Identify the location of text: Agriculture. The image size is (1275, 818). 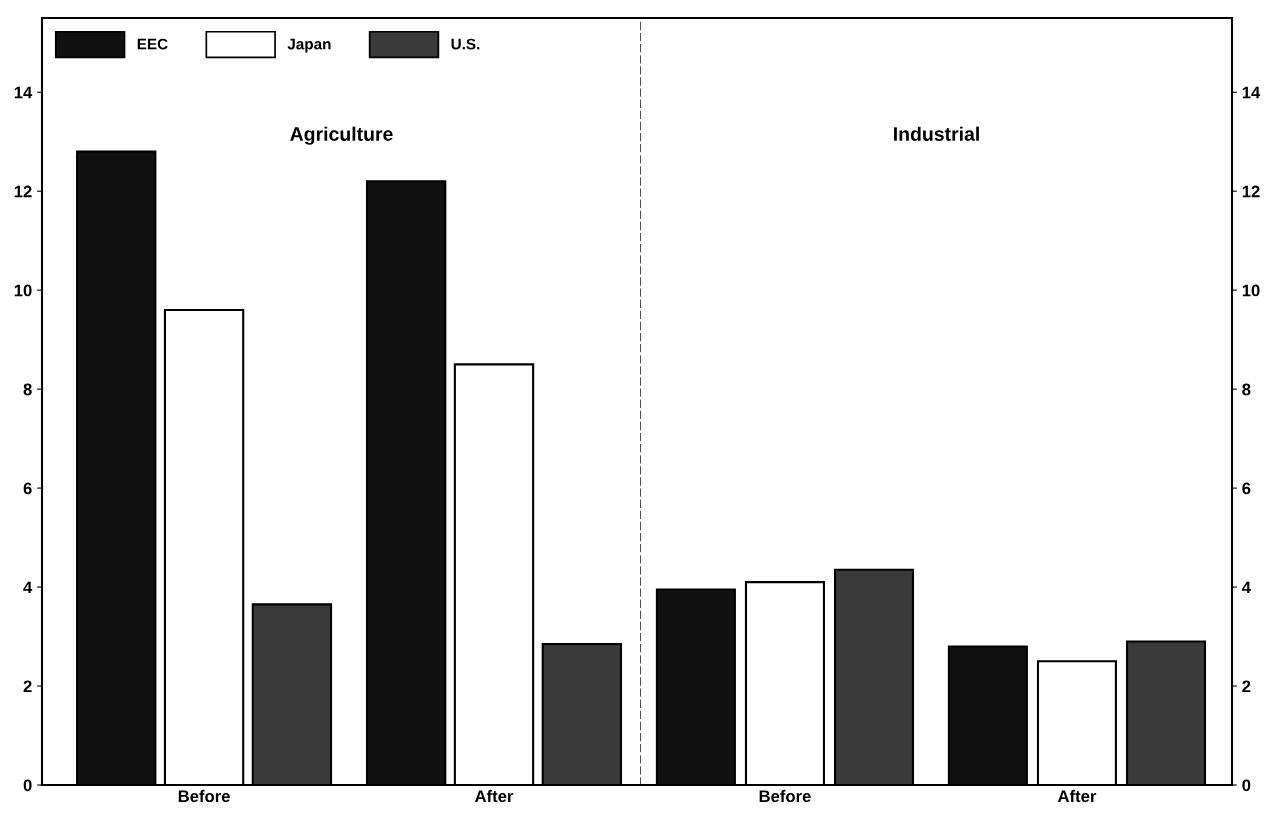
(341, 135).